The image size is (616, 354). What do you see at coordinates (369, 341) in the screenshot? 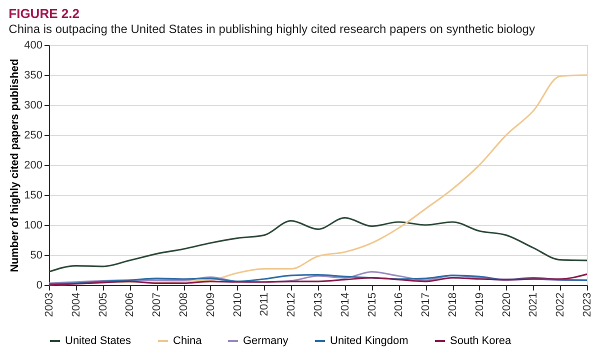
I see `legend-label: United Kingdom` at bounding box center [369, 341].